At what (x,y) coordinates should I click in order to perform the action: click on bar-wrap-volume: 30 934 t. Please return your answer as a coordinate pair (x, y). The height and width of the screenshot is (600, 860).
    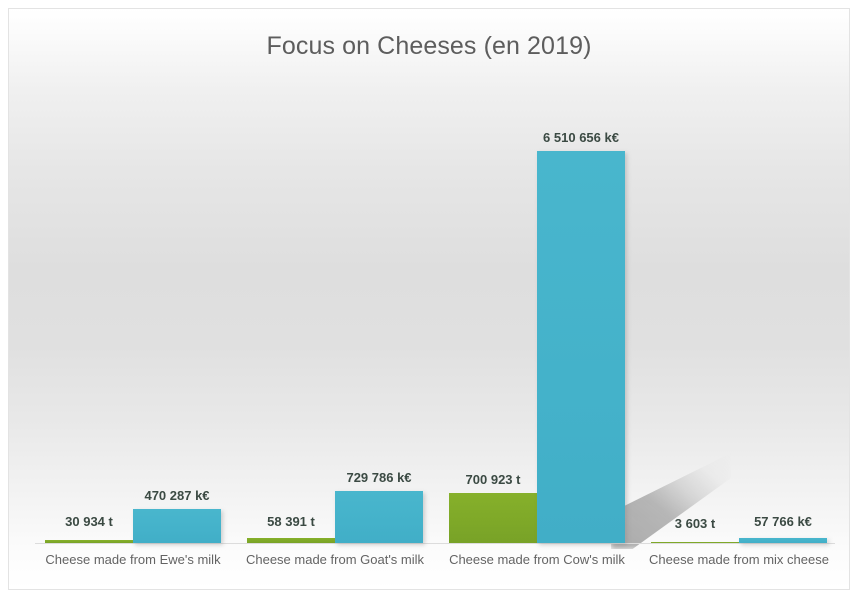
    Looking at the image, I should click on (89, 293).